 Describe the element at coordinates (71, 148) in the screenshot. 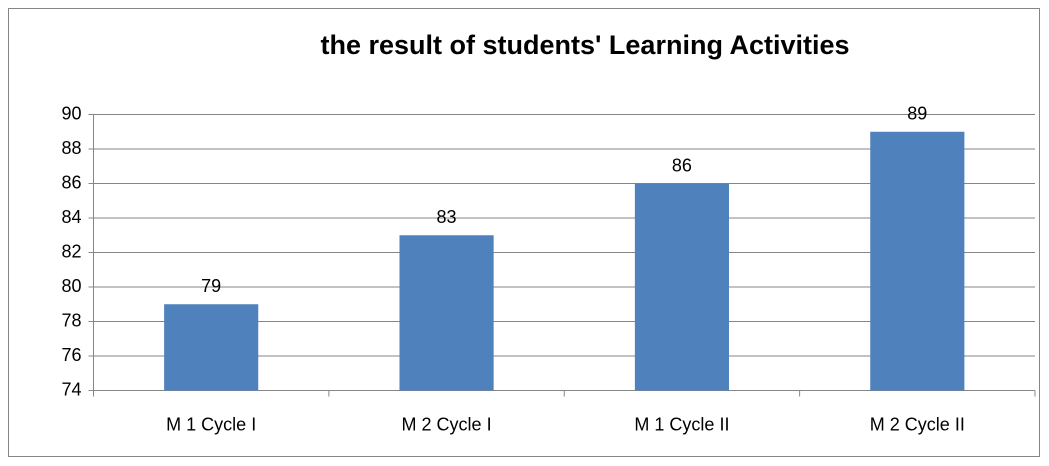

I see `y-tick-label: 88` at that location.